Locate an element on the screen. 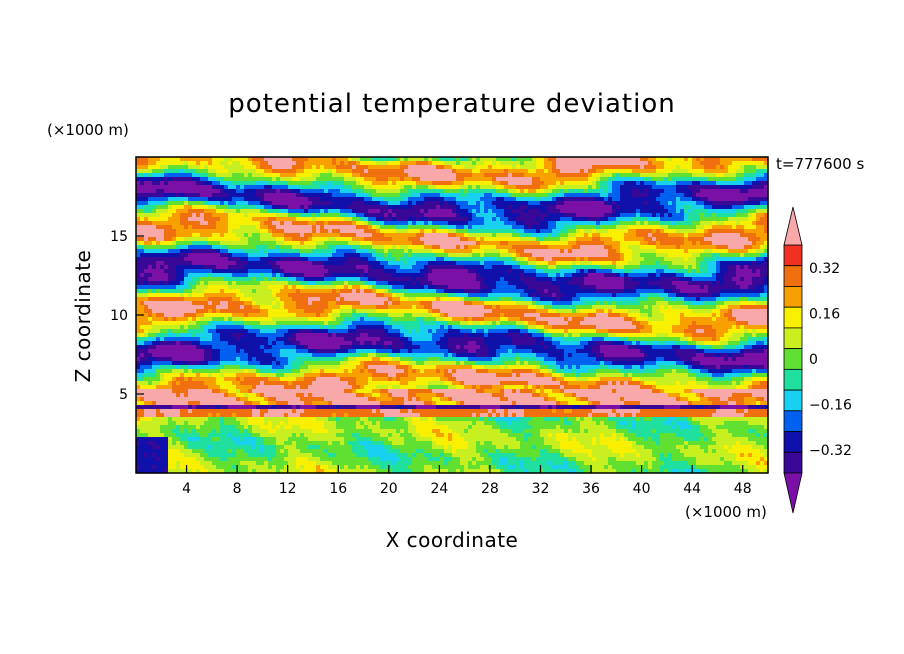 The image size is (904, 654). x-tick-label: 12 is located at coordinates (288, 489).